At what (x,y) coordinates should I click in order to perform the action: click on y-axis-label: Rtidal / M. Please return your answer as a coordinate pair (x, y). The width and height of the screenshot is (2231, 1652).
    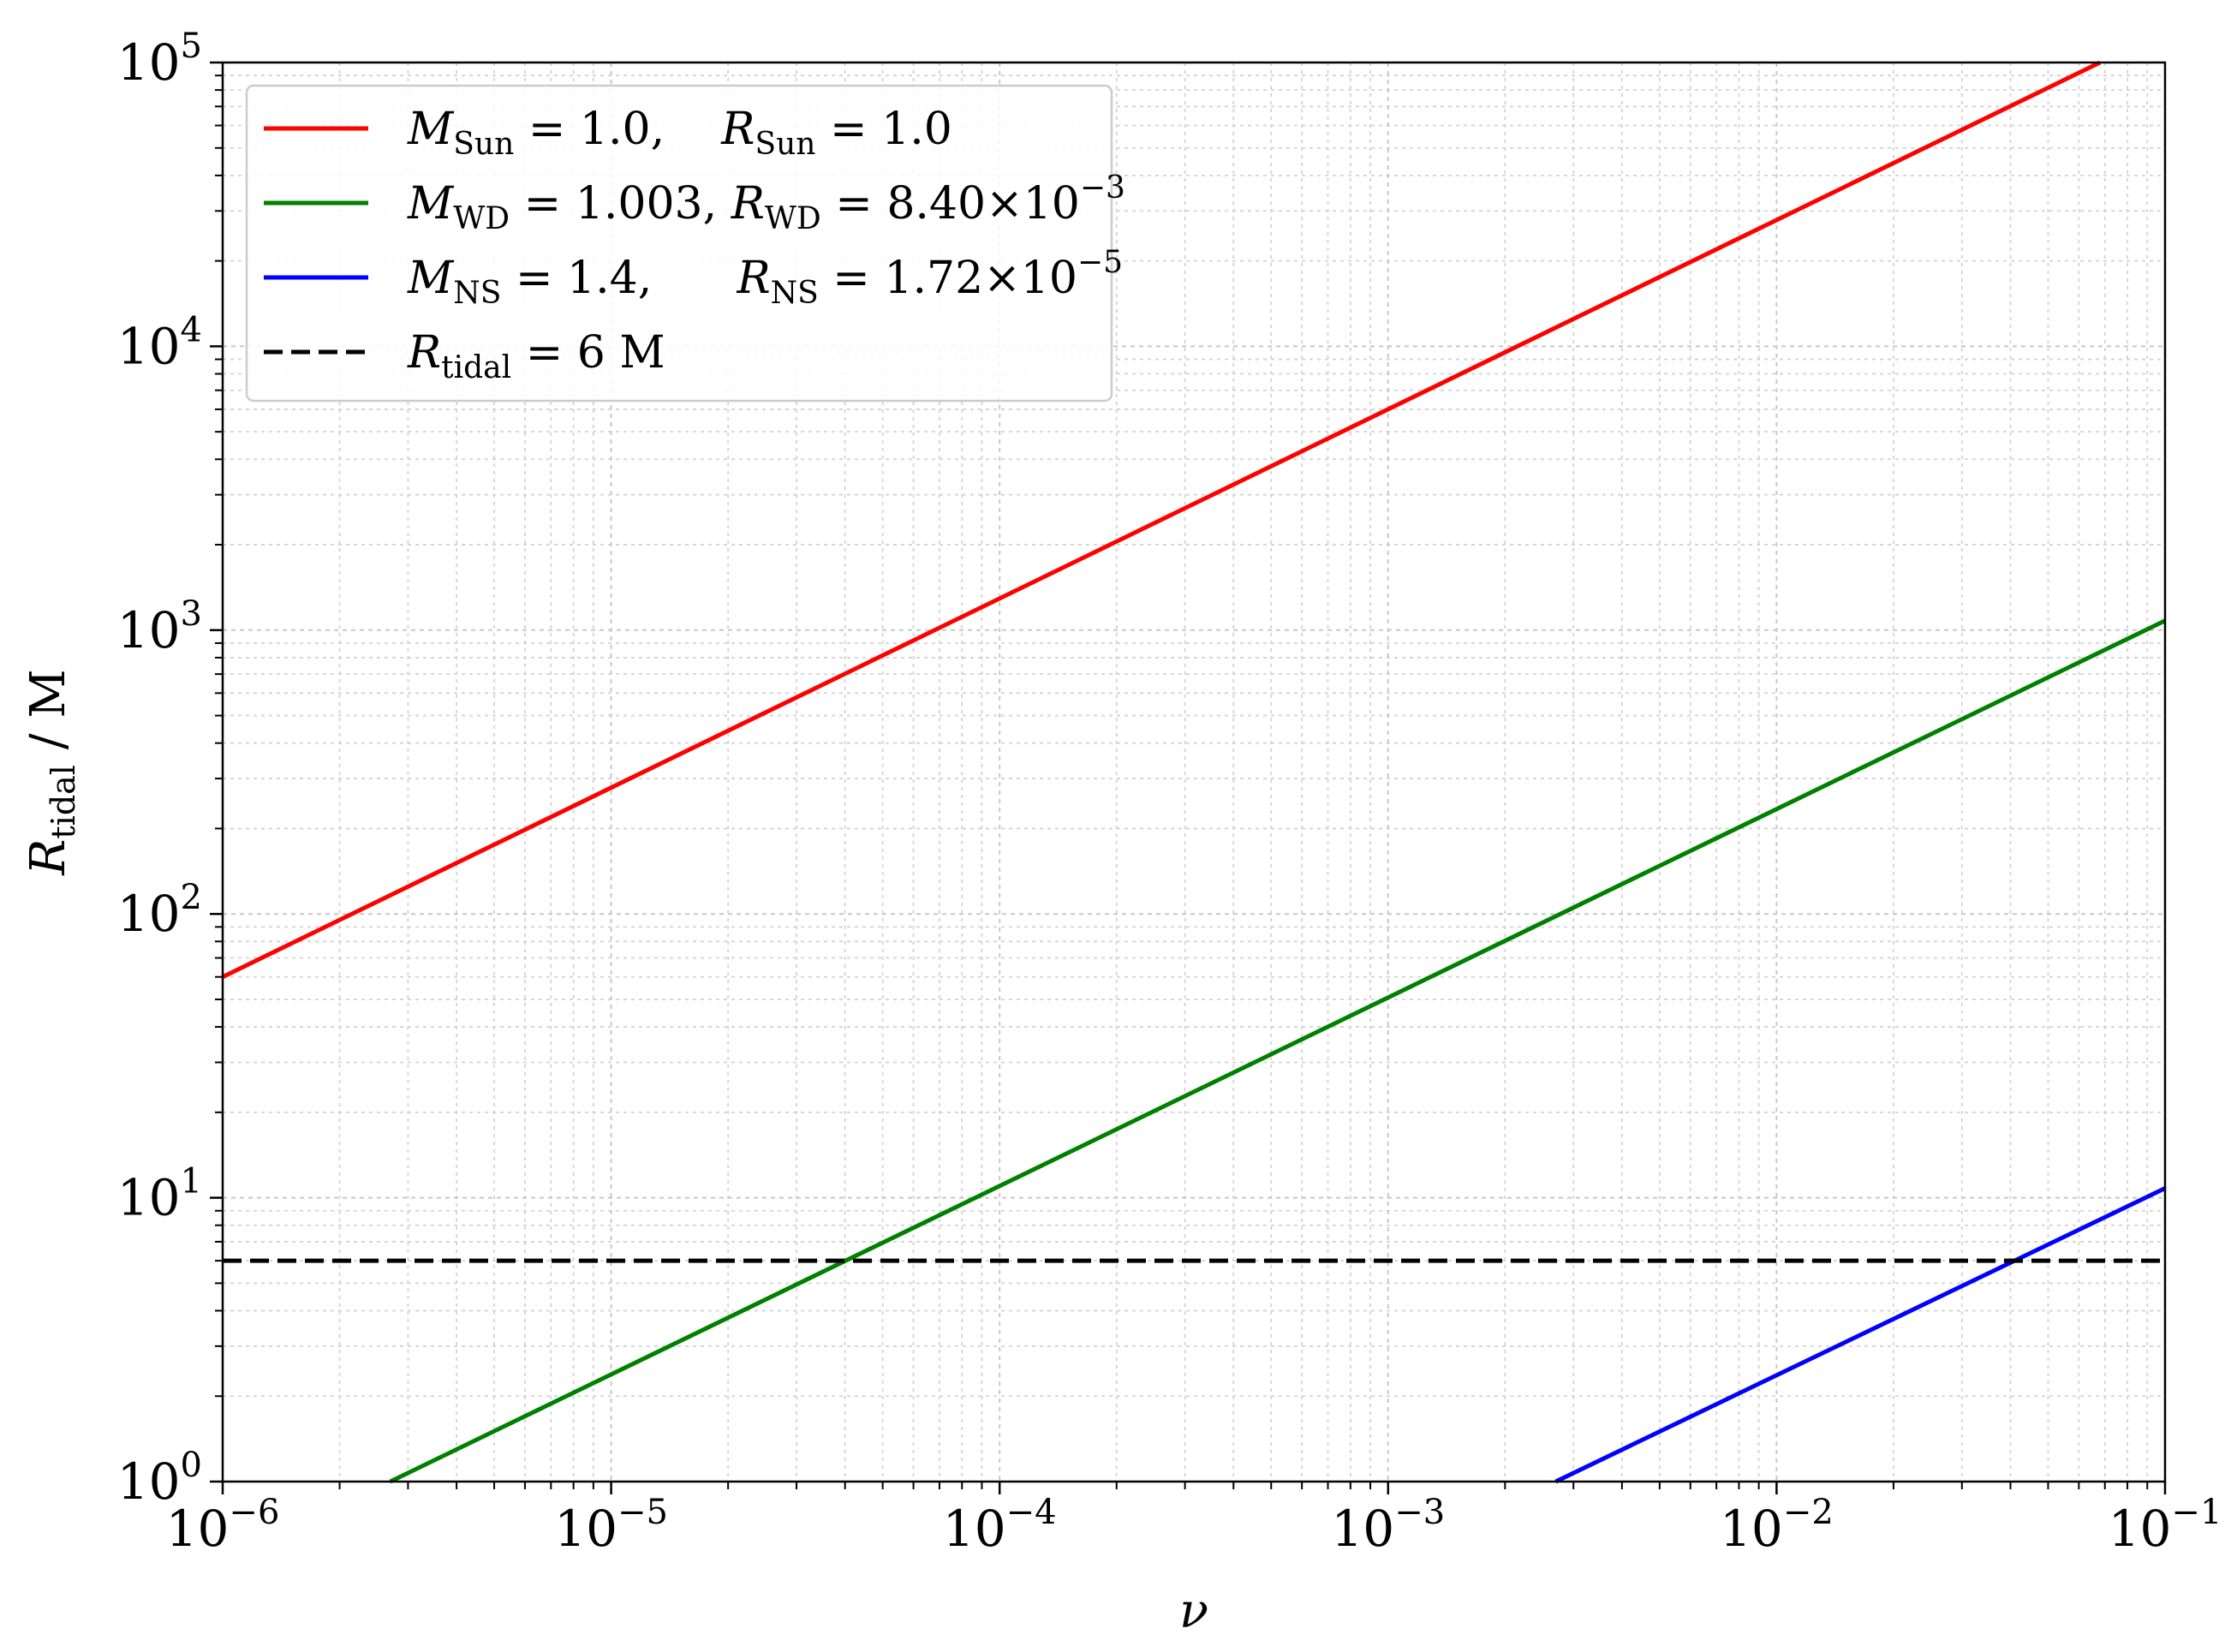
    Looking at the image, I should click on (51, 772).